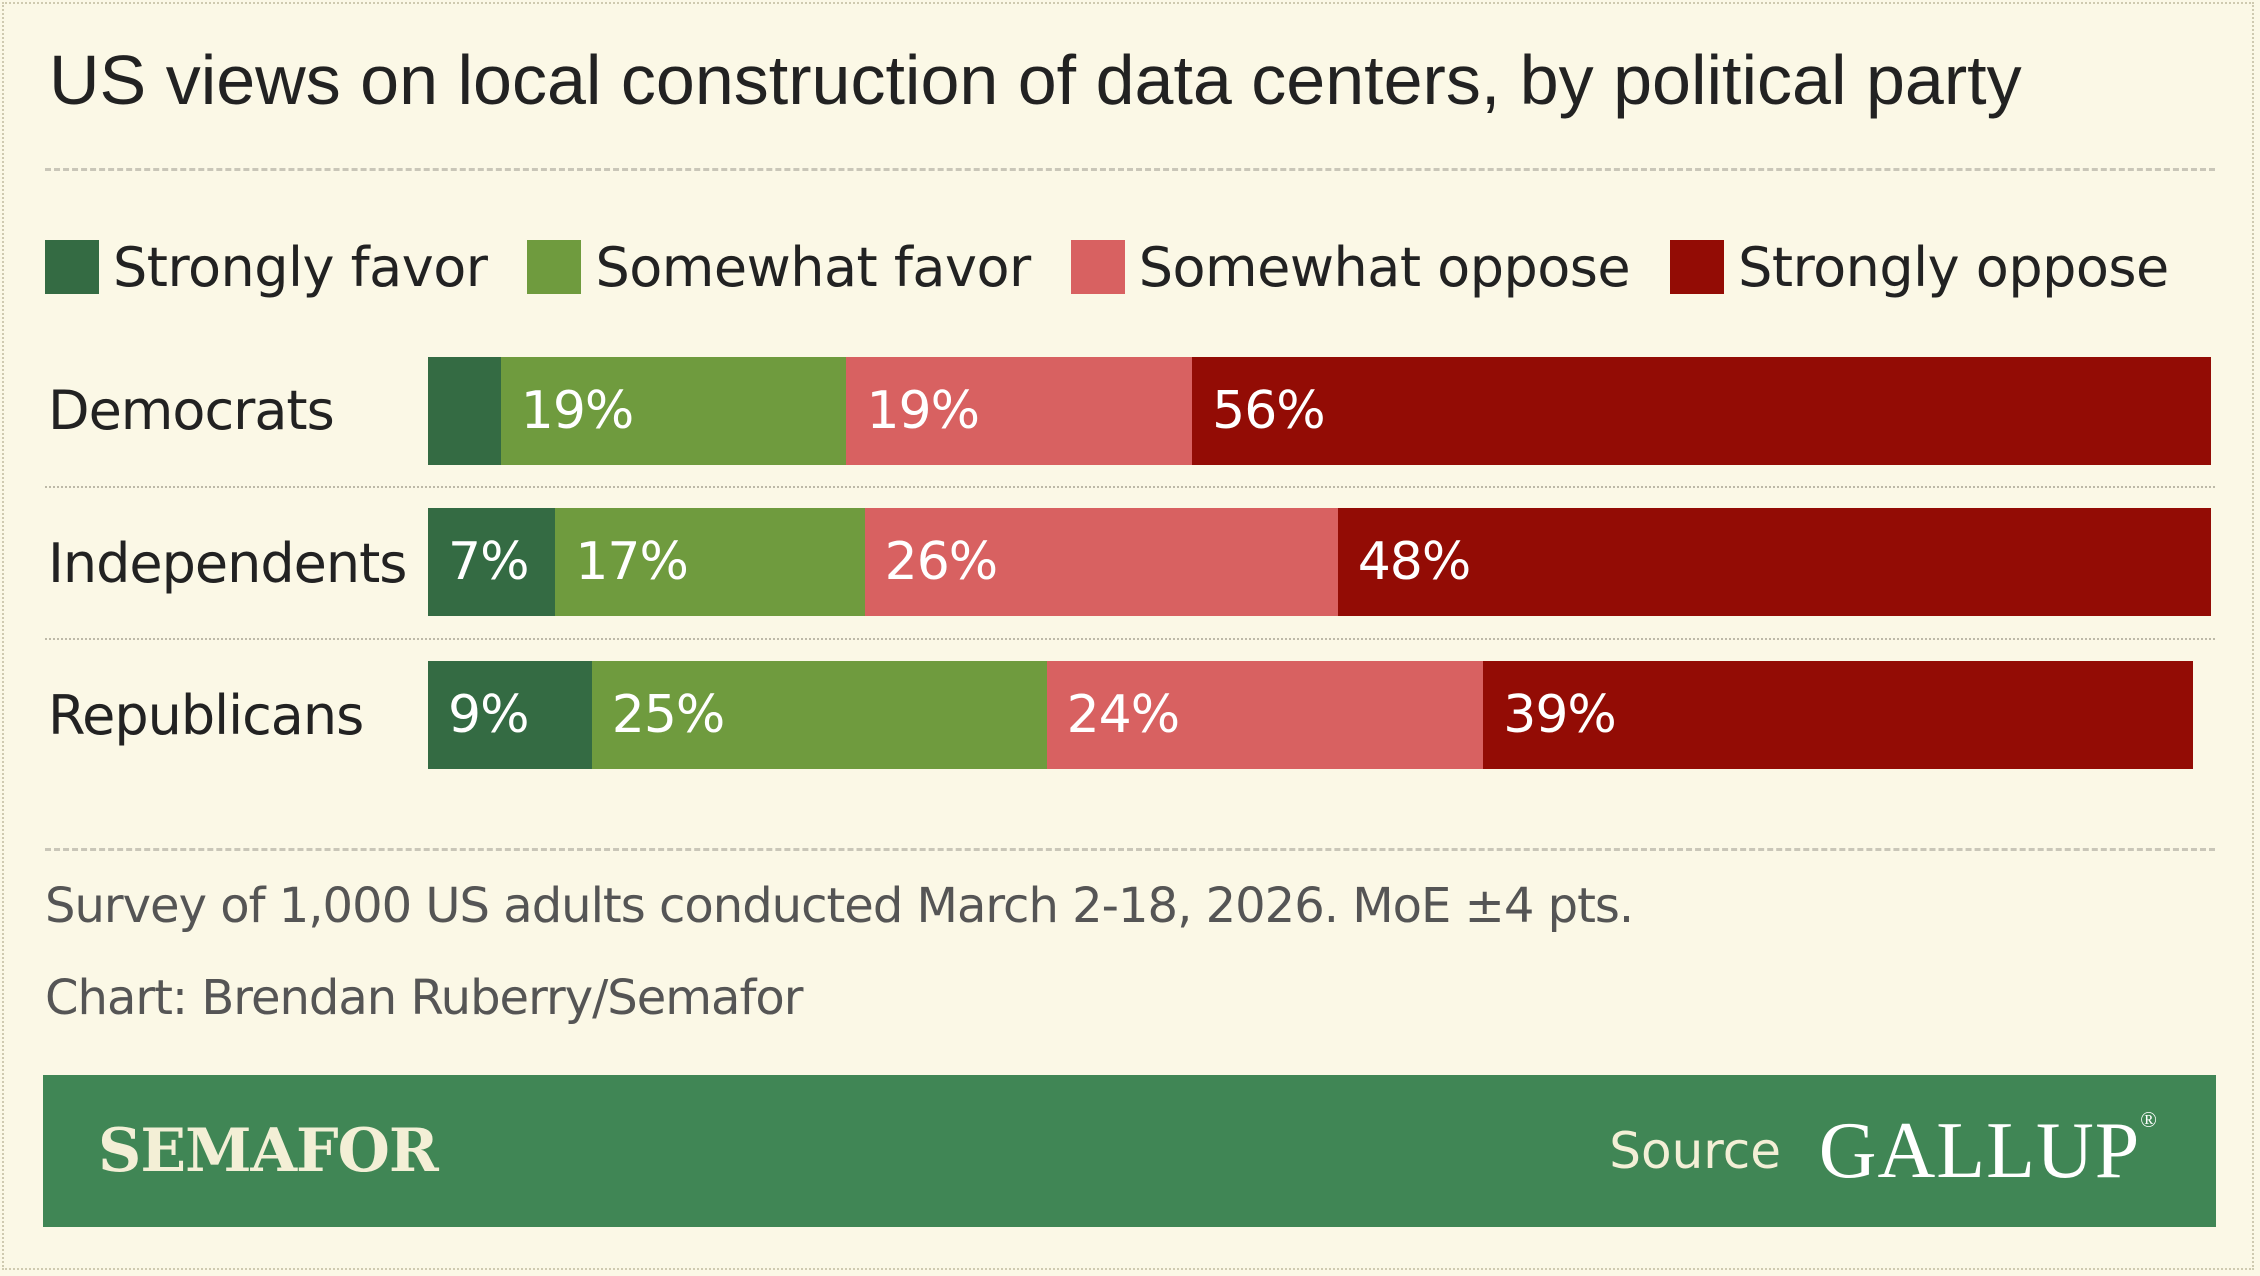 Image resolution: width=2260 pixels, height=1276 pixels. Describe the element at coordinates (424, 998) in the screenshot. I see `chart-credit: Chart: Brendan Ruberry/Semafor` at that location.